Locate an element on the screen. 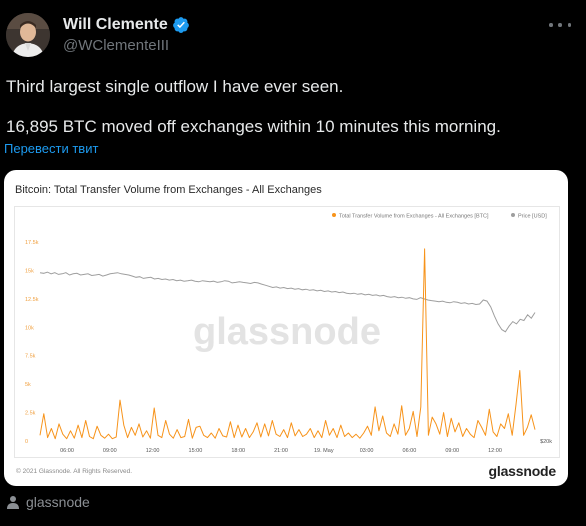  price-line is located at coordinates (287, 302).